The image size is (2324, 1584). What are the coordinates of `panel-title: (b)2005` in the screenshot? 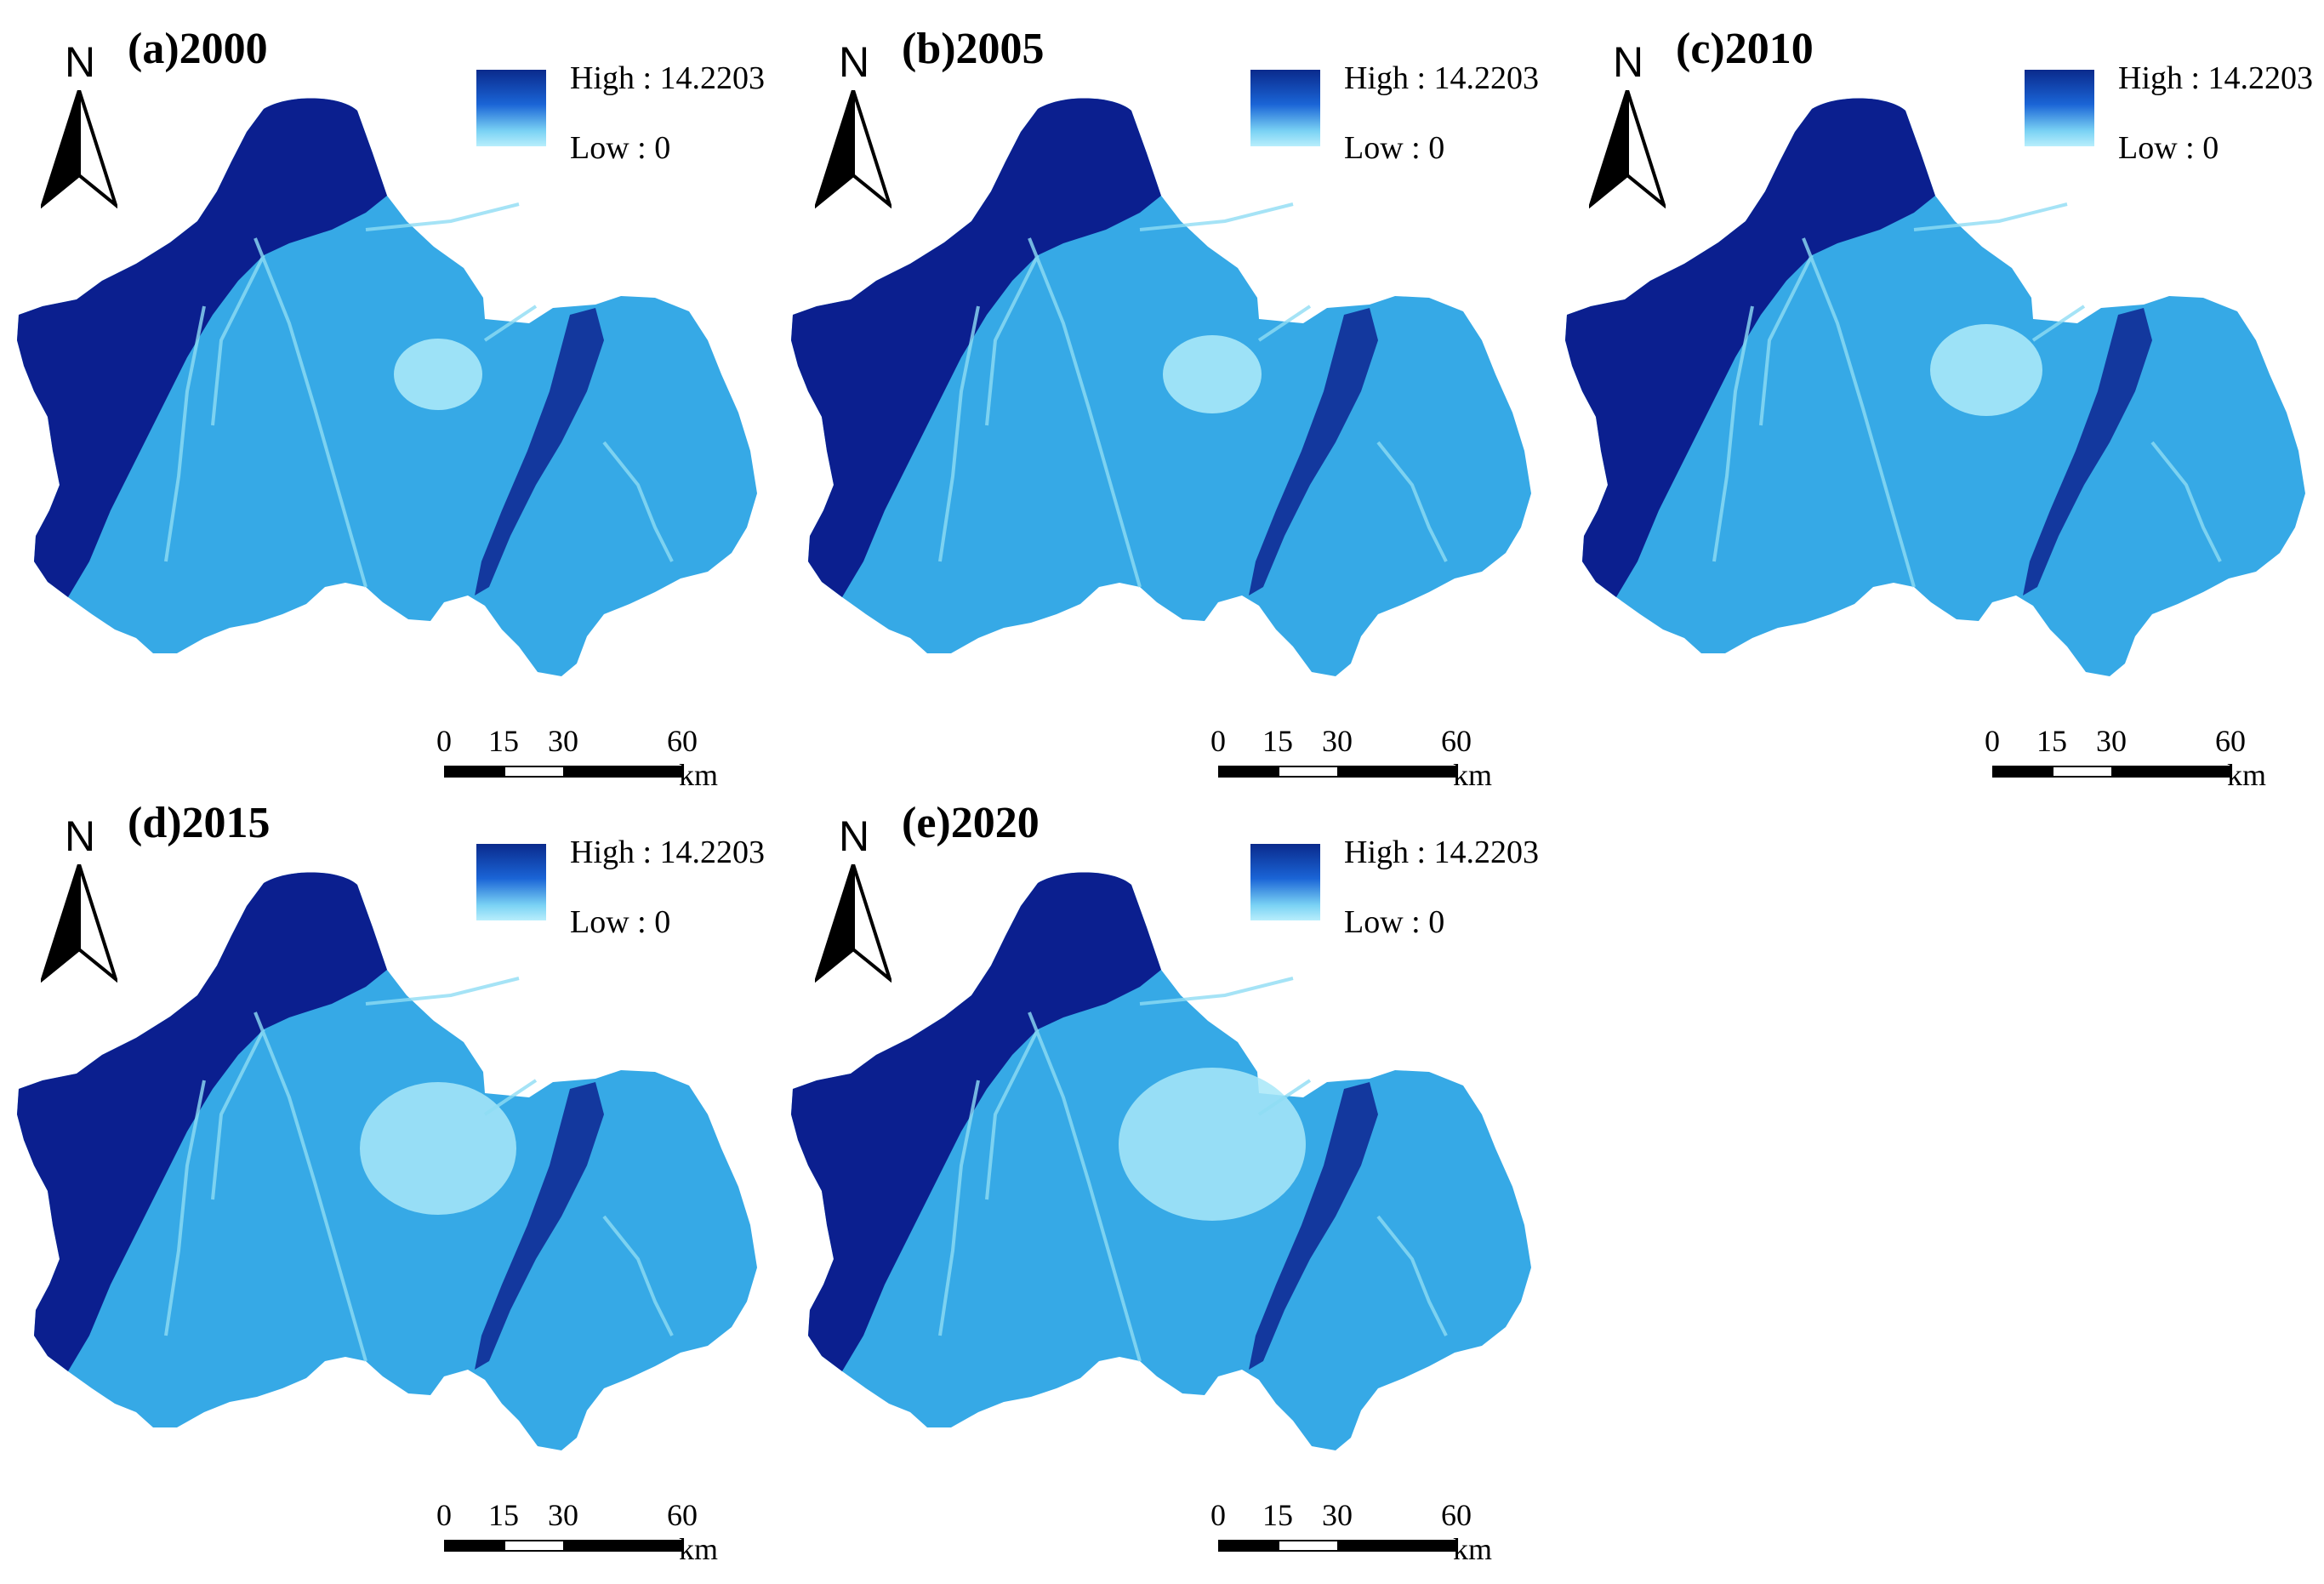 It's located at (973, 49).